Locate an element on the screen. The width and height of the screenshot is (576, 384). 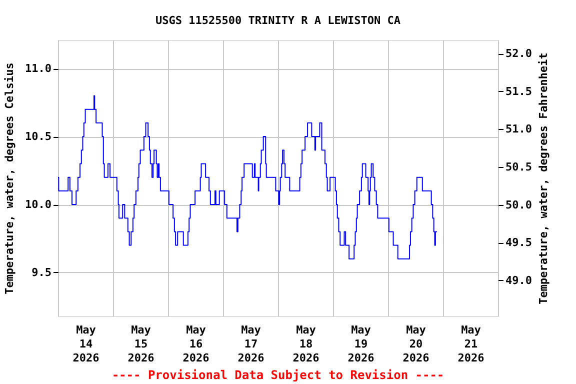
chart-title: USGS 11525500 TRINITY R A LEWISTON CA is located at coordinates (278, 20).